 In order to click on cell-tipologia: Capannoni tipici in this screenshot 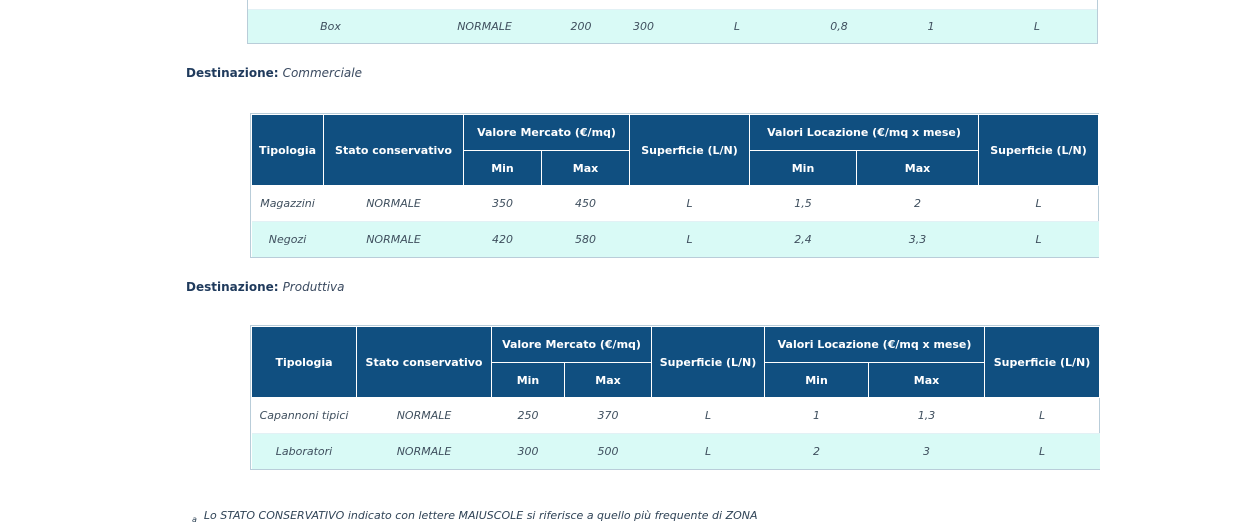, I will do `click(304, 415)`.